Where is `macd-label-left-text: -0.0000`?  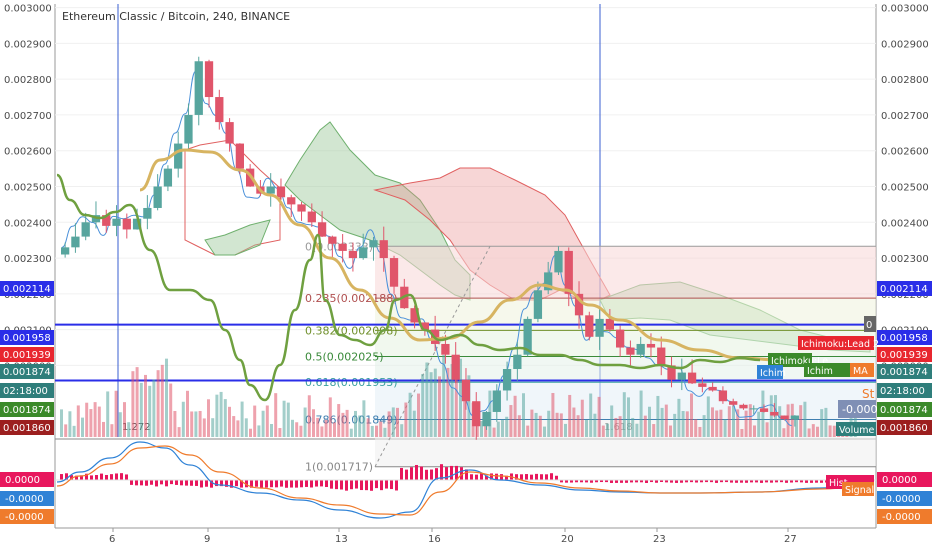
macd-label-left-text: -0.0000 is located at coordinates (24, 517).